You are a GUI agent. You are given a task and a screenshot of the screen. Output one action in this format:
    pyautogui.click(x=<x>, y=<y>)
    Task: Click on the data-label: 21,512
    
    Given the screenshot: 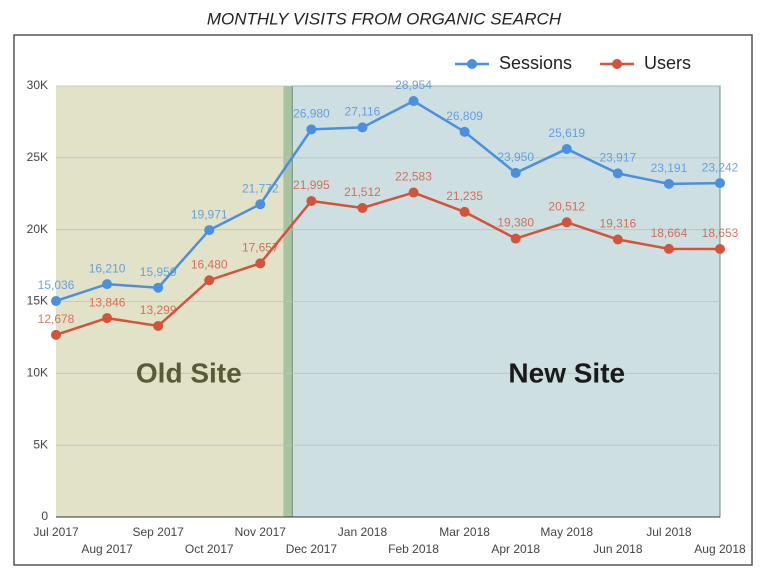 What is the action you would take?
    pyautogui.click(x=362, y=192)
    